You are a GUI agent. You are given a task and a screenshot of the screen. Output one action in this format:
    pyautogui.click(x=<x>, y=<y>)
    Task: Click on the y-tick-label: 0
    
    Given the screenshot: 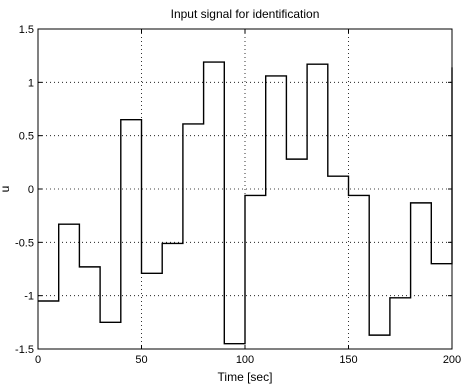 What is the action you would take?
    pyautogui.click(x=31, y=190)
    